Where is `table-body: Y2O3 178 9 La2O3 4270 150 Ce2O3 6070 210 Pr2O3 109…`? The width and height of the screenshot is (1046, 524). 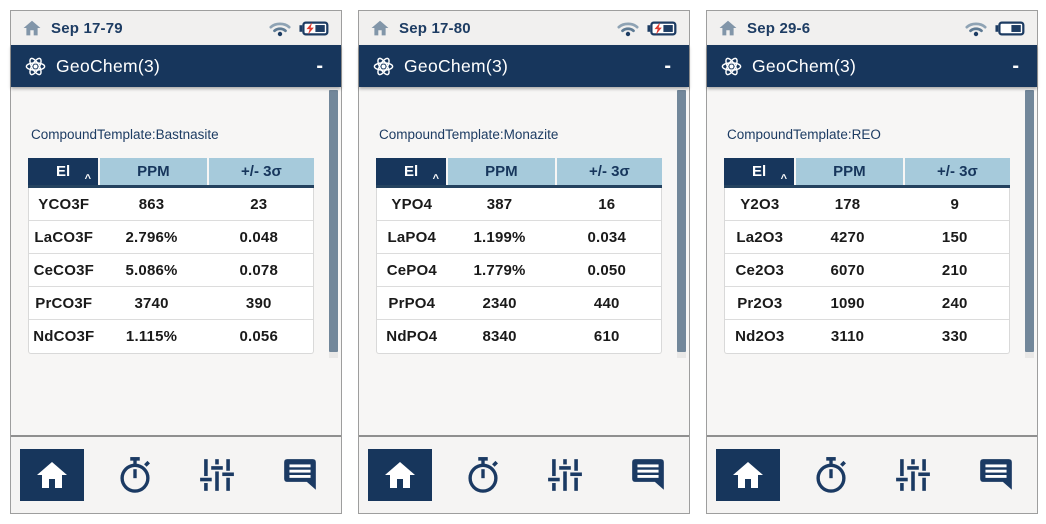
table-body: Y2O3 178 9 La2O3 4270 150 Ce2O3 6070 210 Pr2O3 109… is located at coordinates (867, 271).